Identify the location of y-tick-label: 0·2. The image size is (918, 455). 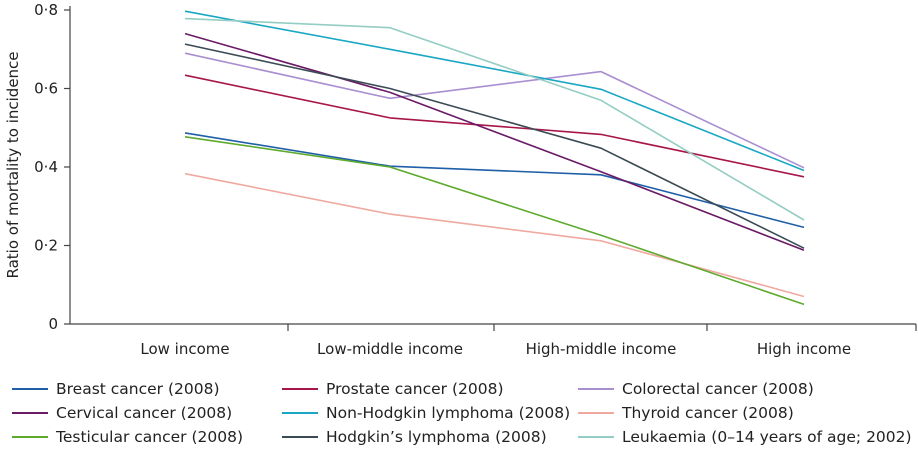
(46, 246).